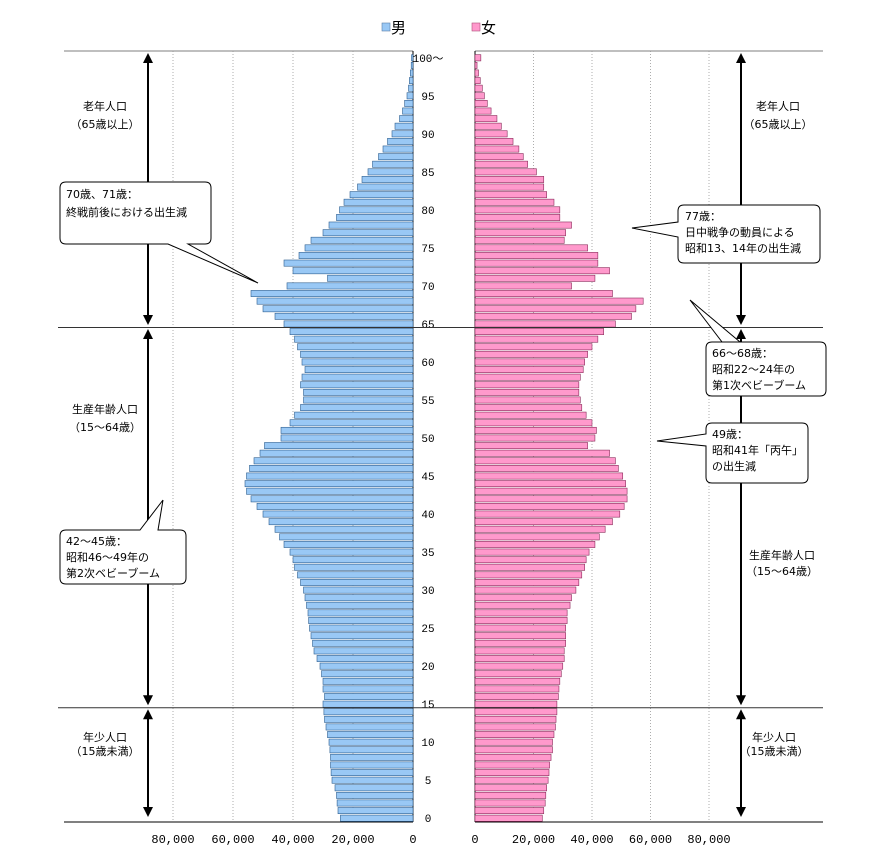 This screenshot has height=858, width=887. What do you see at coordinates (427, 478) in the screenshot?
I see `age-tick-label: 45` at bounding box center [427, 478].